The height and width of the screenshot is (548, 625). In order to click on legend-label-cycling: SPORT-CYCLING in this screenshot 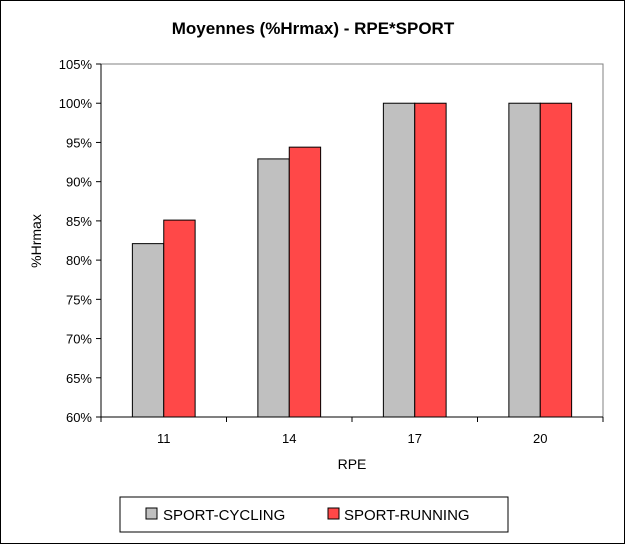, I will do `click(224, 515)`.